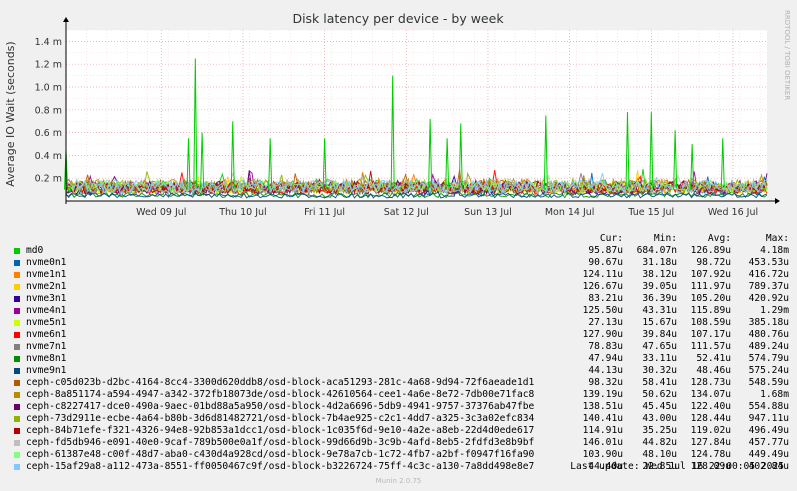 The height and width of the screenshot is (491, 797). What do you see at coordinates (46, 274) in the screenshot?
I see `legend-series-name: nvme1n1` at bounding box center [46, 274].